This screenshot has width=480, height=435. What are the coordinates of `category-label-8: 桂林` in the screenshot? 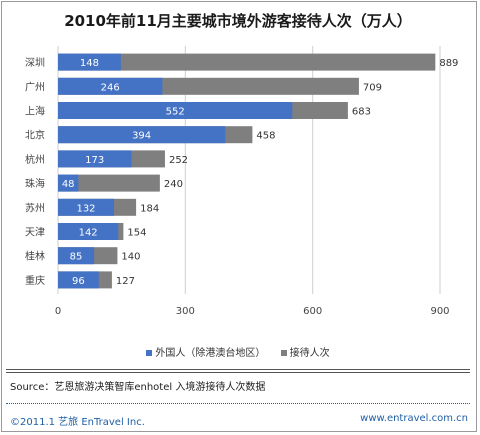 It's located at (35, 256).